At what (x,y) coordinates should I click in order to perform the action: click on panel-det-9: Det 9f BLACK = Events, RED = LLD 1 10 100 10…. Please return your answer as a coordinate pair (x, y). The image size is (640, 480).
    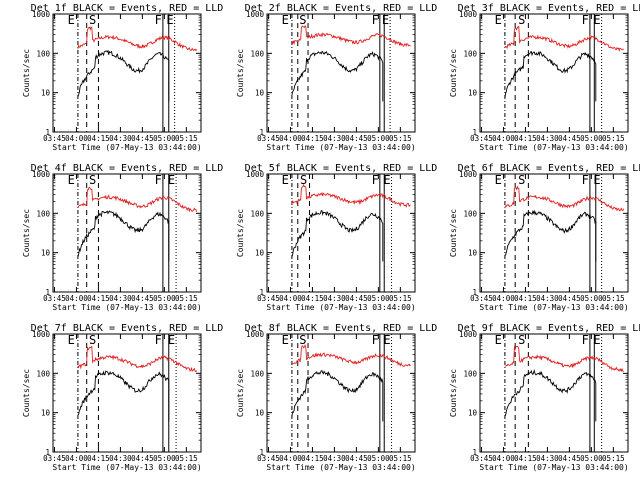
    Looking at the image, I should click on (544, 397).